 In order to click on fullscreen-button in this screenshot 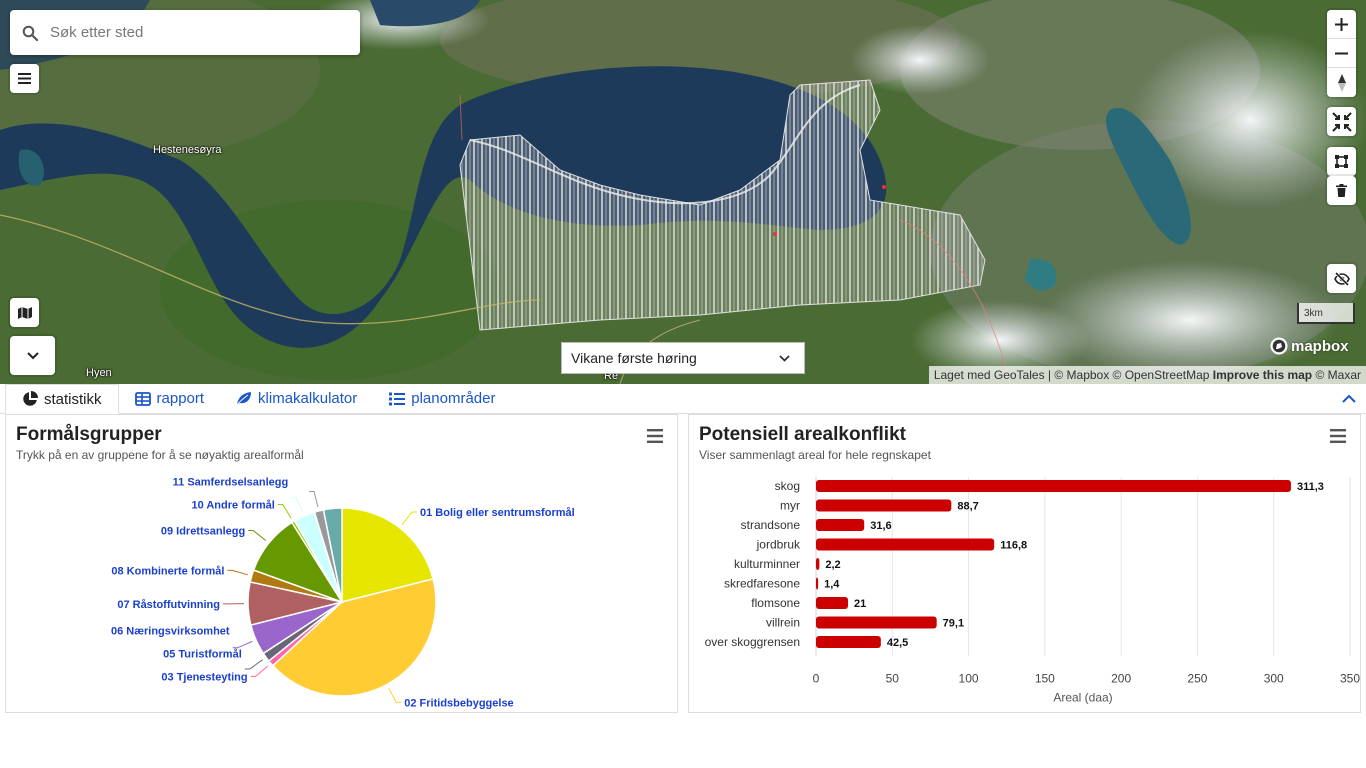, I will do `click(1341, 121)`.